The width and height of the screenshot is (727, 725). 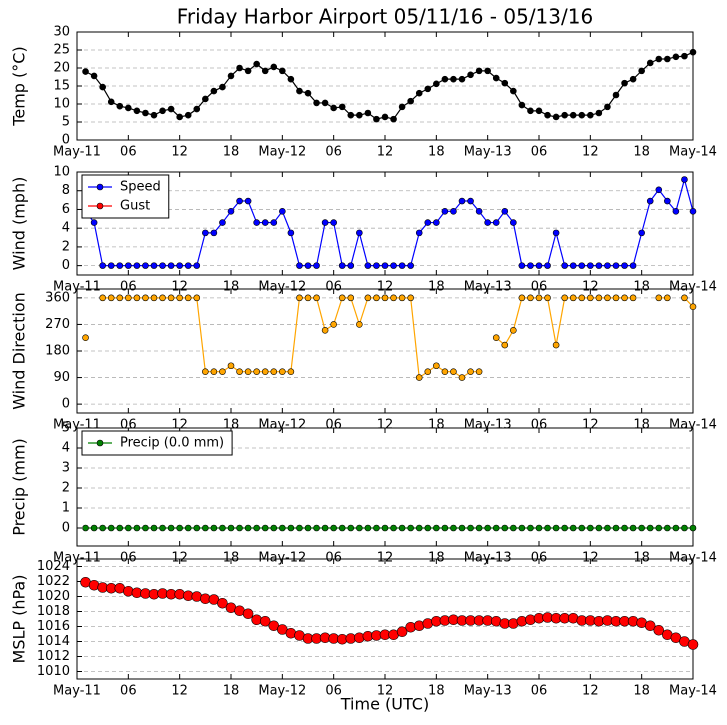 I want to click on legend-marker, so click(x=100, y=187).